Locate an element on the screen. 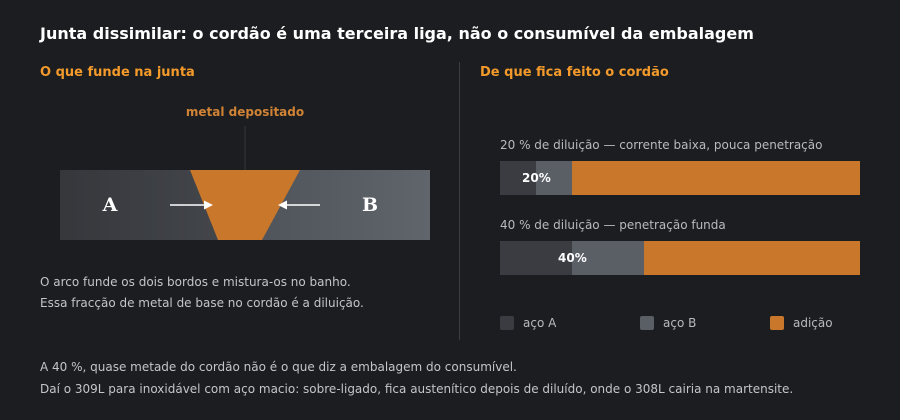 This screenshot has height=420, width=900. column-divider is located at coordinates (459, 201).